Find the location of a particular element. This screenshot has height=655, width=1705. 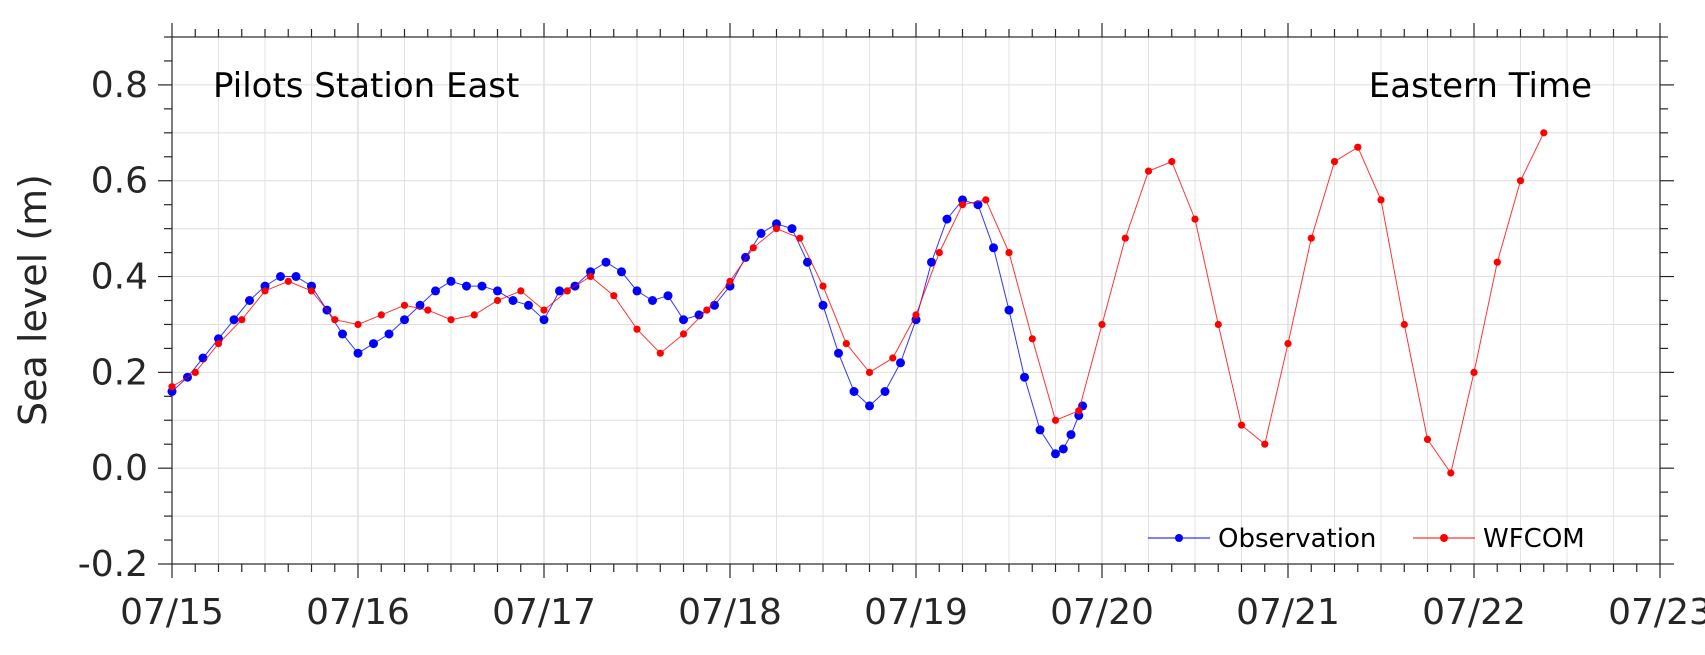

x-tick-label: 07/23 is located at coordinates (1656, 612).